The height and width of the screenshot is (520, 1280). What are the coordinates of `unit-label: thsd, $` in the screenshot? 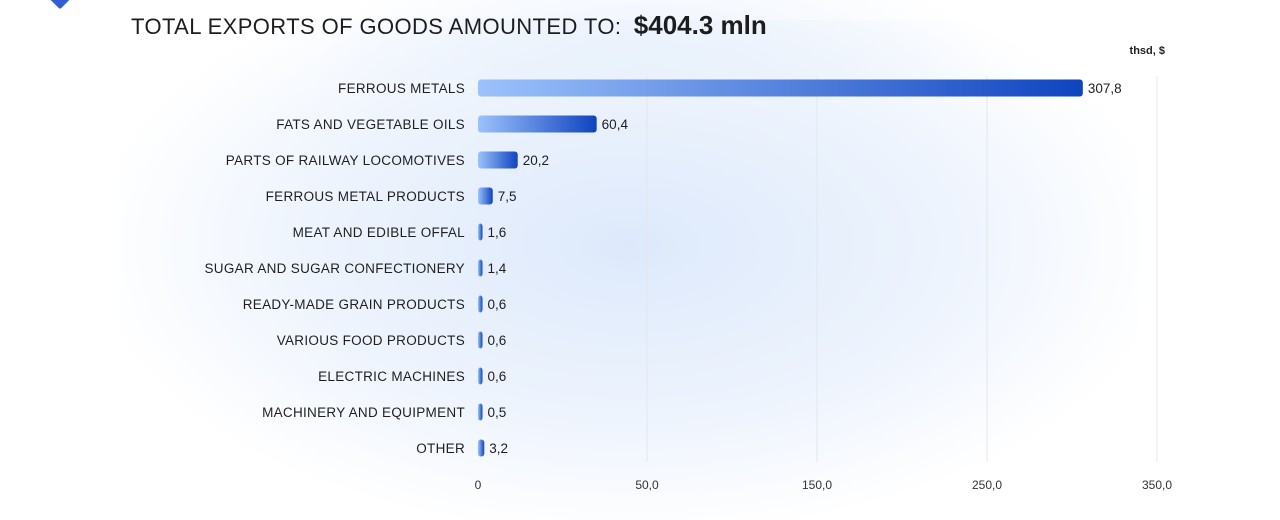 It's located at (1147, 51).